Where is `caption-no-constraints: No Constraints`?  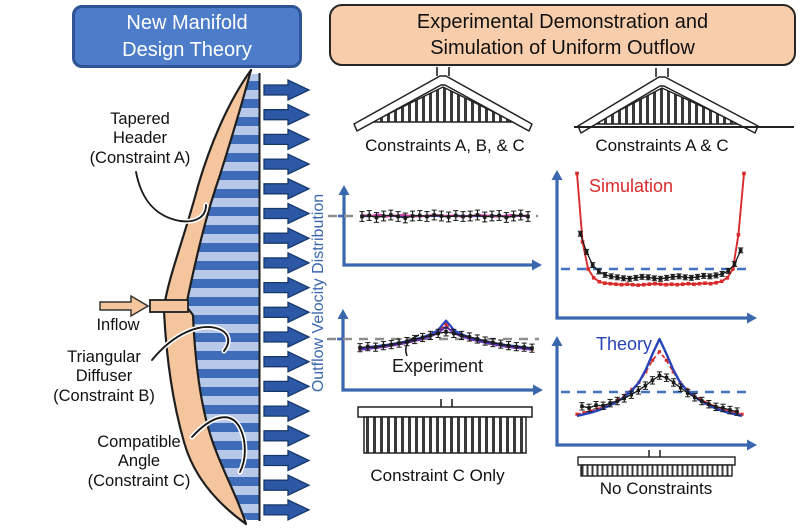
caption-no-constraints: No Constraints is located at coordinates (656, 488).